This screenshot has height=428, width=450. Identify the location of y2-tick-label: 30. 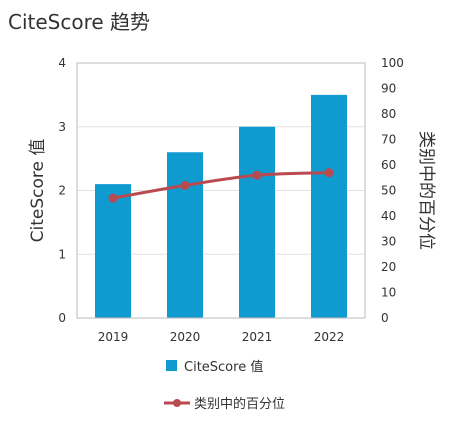
(388, 242).